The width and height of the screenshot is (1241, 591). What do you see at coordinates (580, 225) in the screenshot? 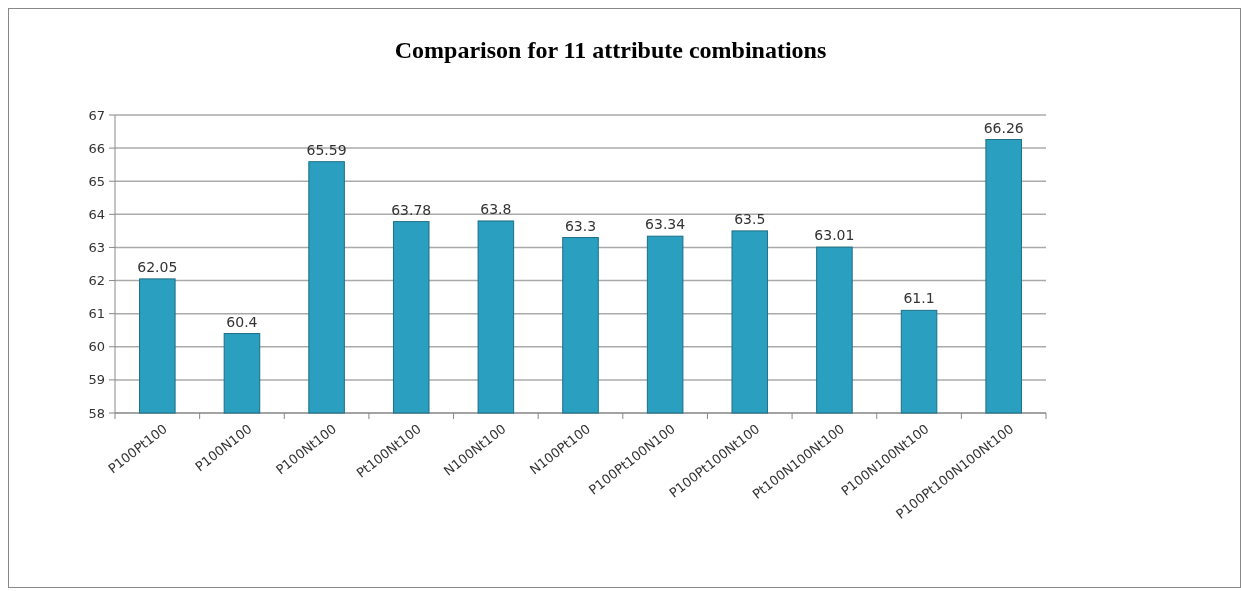
I see `data-label: 63.3` at bounding box center [580, 225].